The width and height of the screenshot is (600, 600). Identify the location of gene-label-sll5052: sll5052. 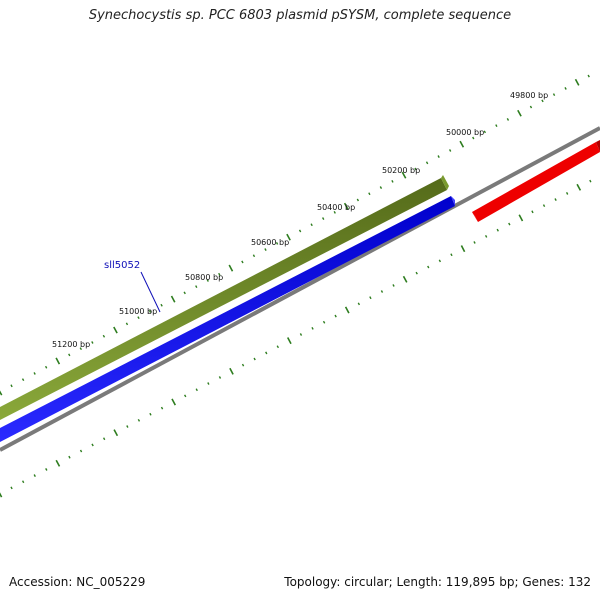
(122, 265).